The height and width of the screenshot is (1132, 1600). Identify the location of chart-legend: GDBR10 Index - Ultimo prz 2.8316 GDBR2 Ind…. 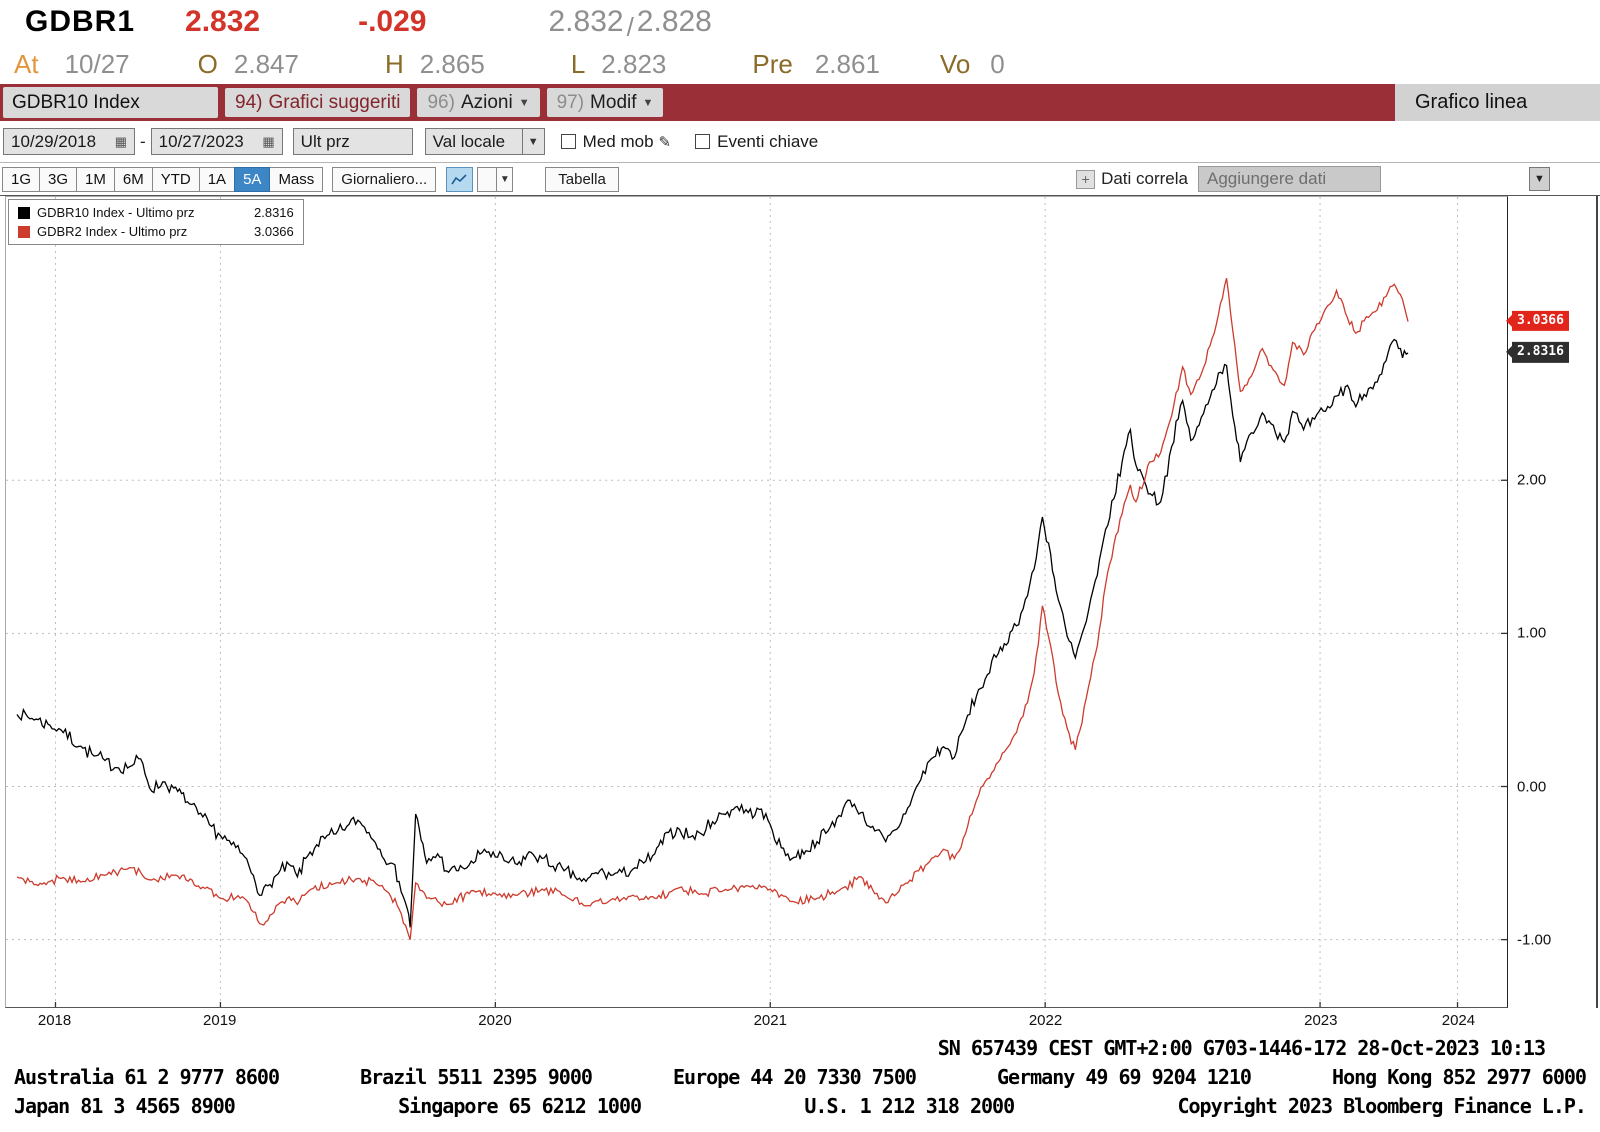
(156, 222).